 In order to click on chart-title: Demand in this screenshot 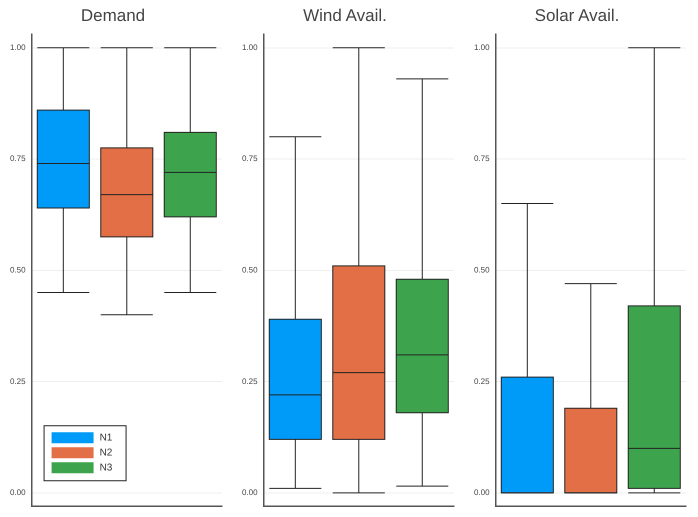, I will do `click(113, 15)`.